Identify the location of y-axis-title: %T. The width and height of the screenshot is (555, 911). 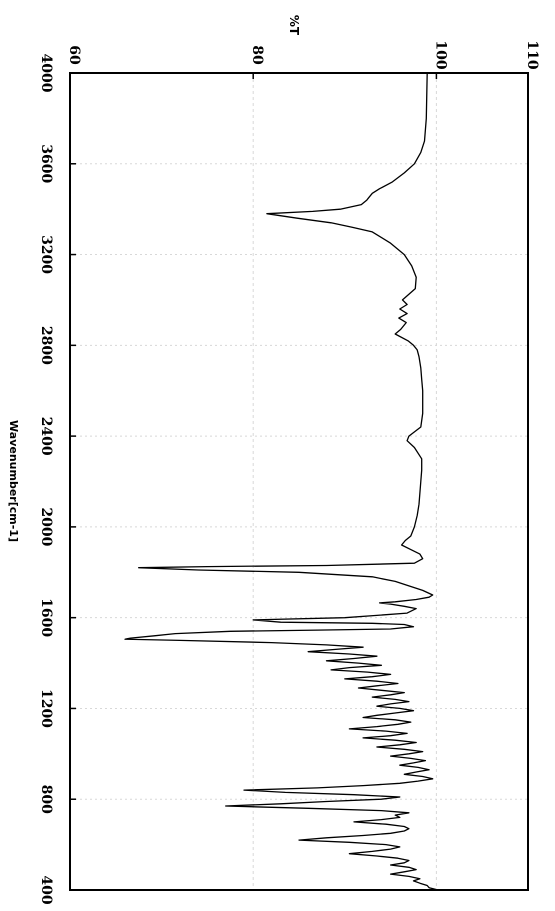
(294, 25).